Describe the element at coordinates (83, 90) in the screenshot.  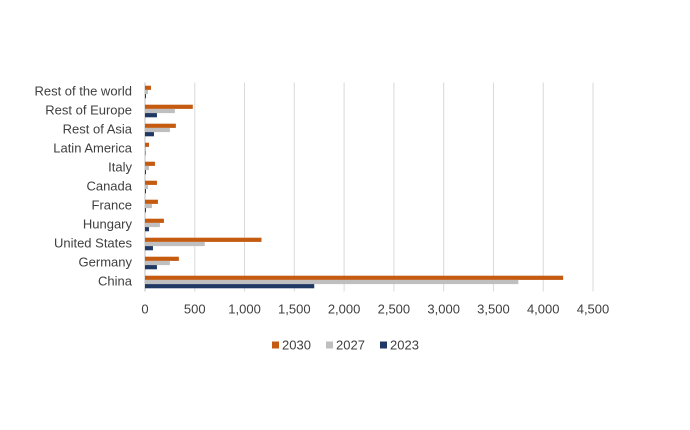
I see `y-tick-label: Rest of the world` at that location.